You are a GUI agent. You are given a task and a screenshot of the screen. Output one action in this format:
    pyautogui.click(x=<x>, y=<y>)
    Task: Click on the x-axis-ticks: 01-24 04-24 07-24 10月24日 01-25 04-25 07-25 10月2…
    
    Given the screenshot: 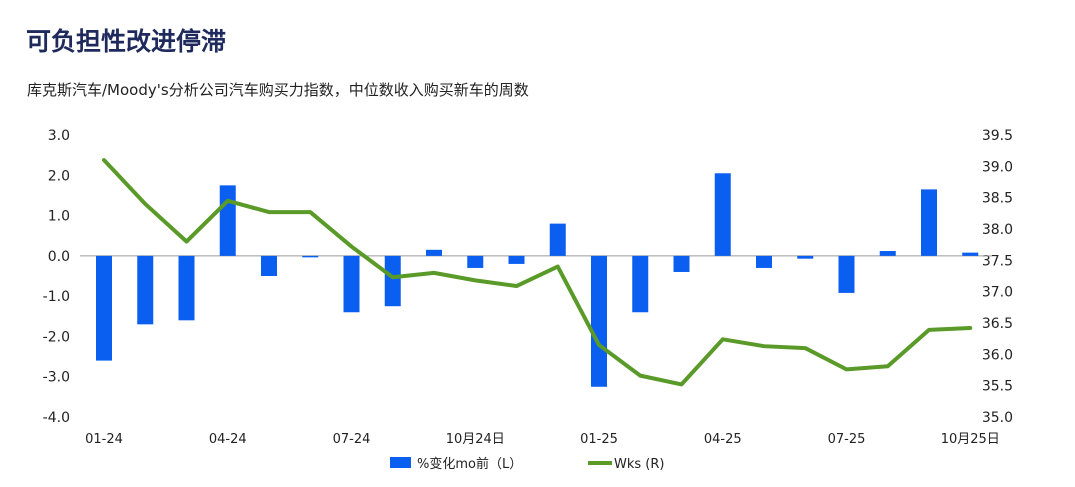 What is the action you would take?
    pyautogui.click(x=542, y=439)
    